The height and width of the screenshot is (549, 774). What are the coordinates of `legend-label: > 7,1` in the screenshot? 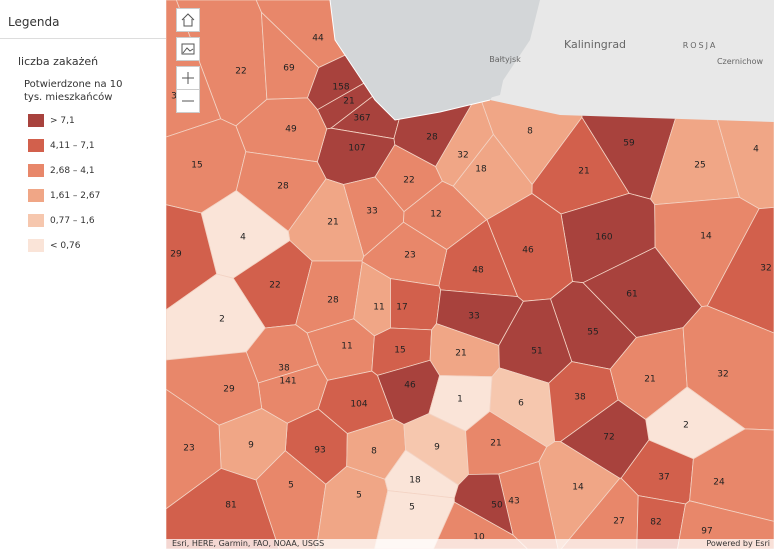 It's located at (62, 120).